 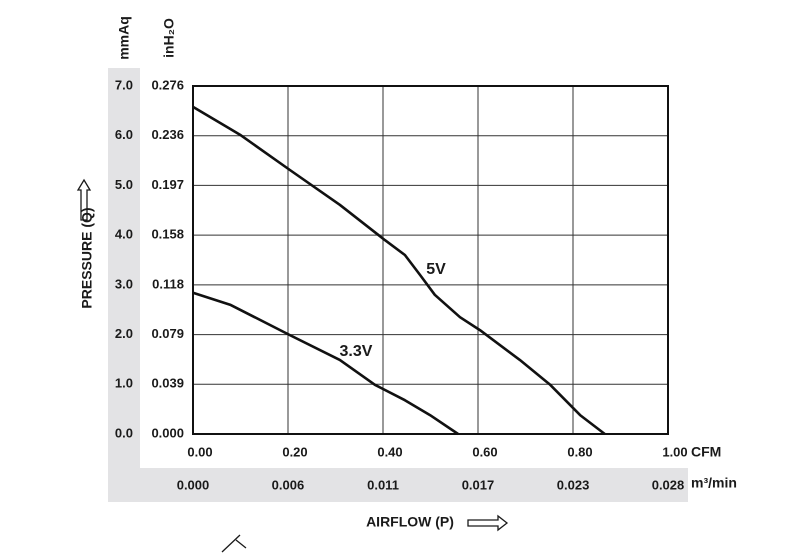 What do you see at coordinates (167, 84) in the screenshot?
I see `y2-tick-label: 0.276` at bounding box center [167, 84].